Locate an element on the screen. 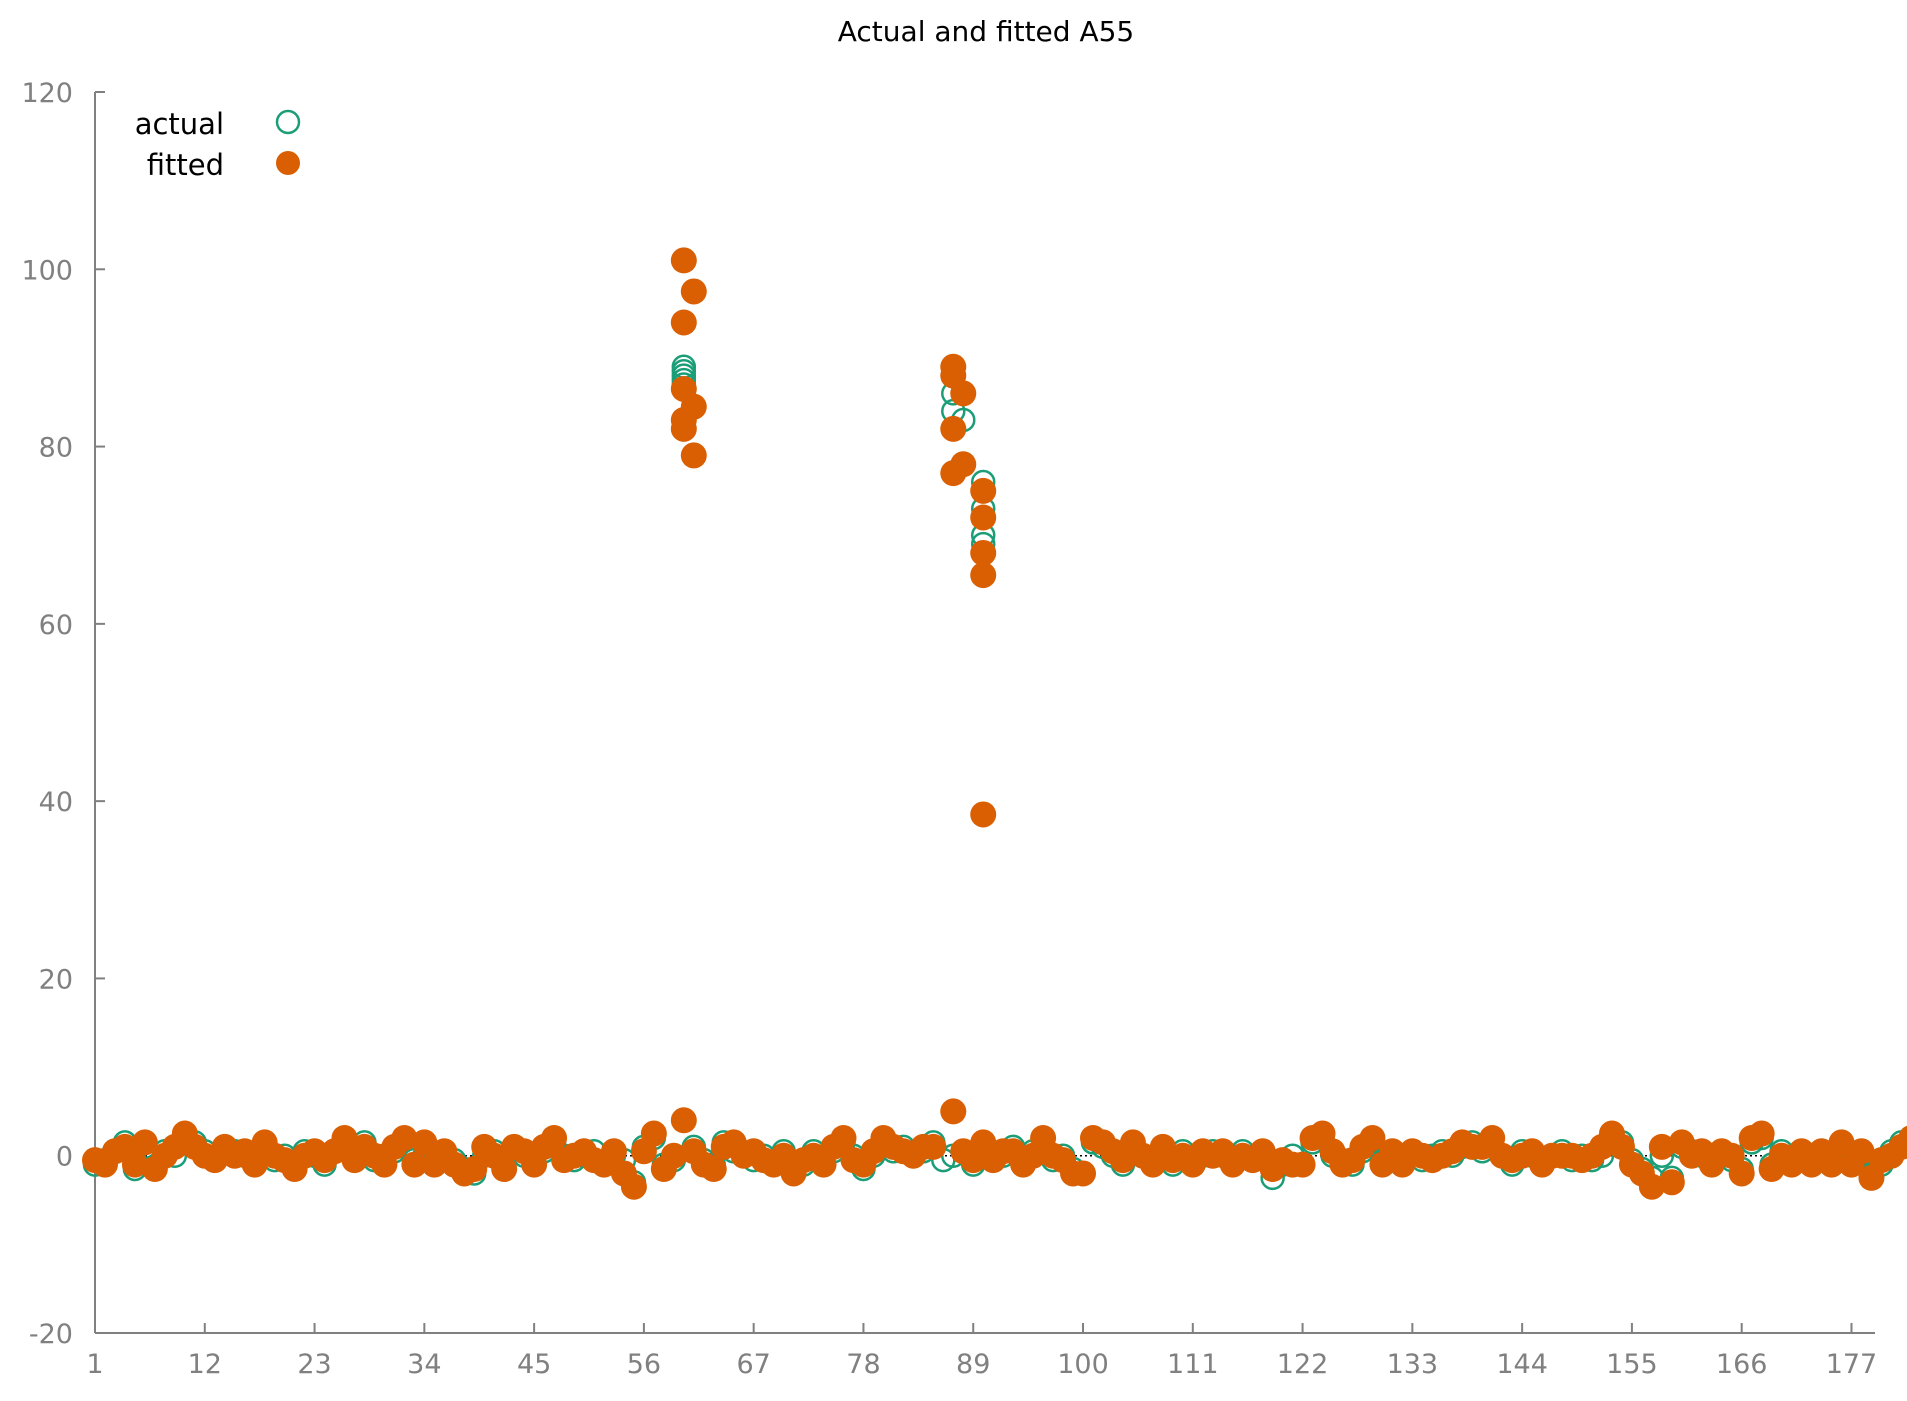  x-tick-label: 78 is located at coordinates (863, 1364).